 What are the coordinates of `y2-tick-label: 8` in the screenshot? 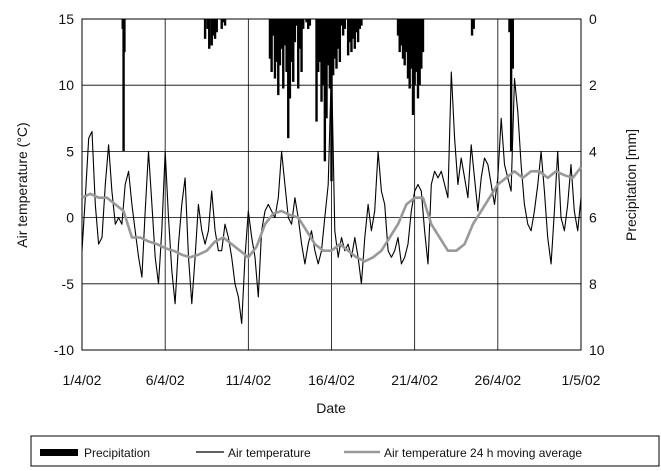 It's located at (593, 284).